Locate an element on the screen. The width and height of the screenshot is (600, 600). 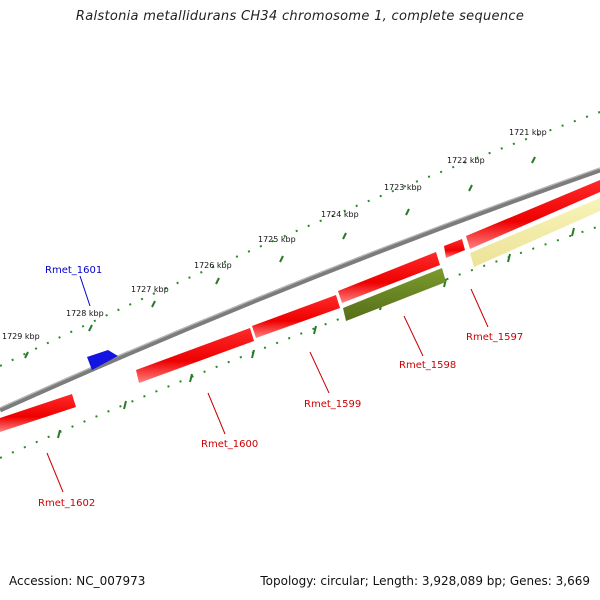
gene-label-rmet-1599: Rmet_1599 is located at coordinates (332, 404).